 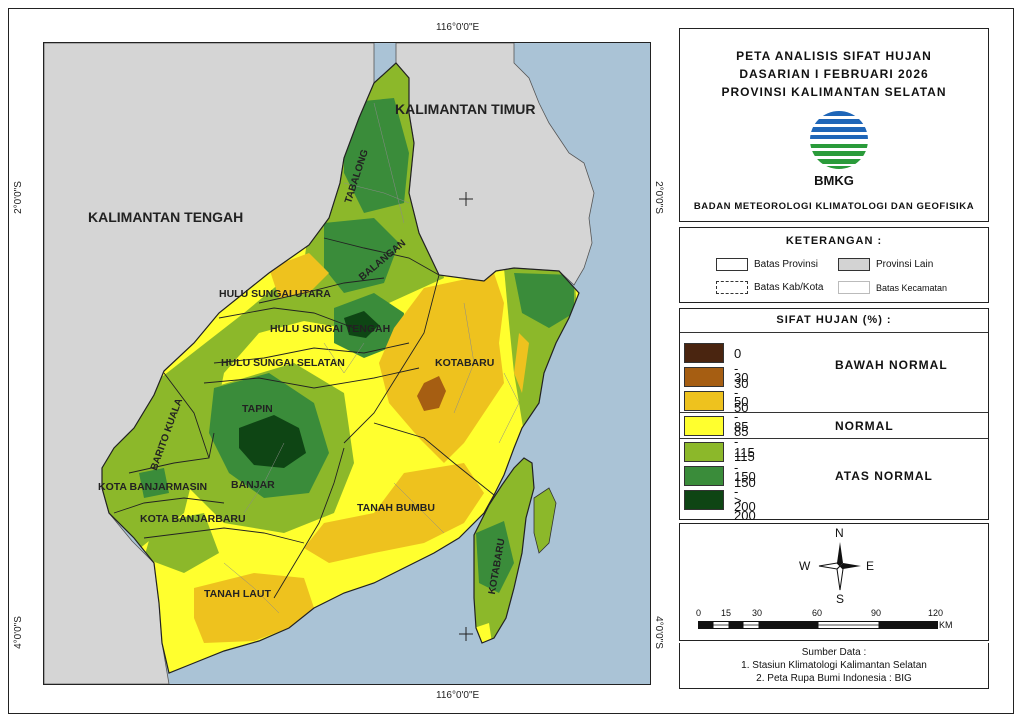 I want to click on compass-scale-panel: N S W E 0 15 30 60 90 120 KM, so click(x=834, y=582).